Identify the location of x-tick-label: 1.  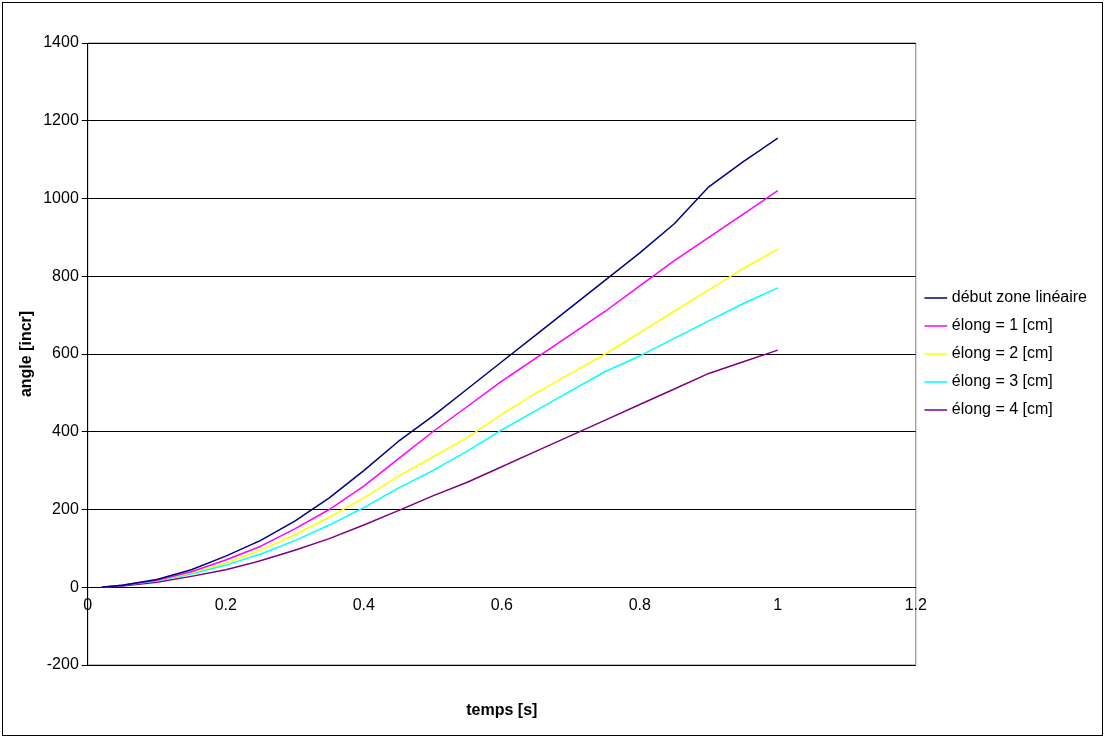
(778, 605).